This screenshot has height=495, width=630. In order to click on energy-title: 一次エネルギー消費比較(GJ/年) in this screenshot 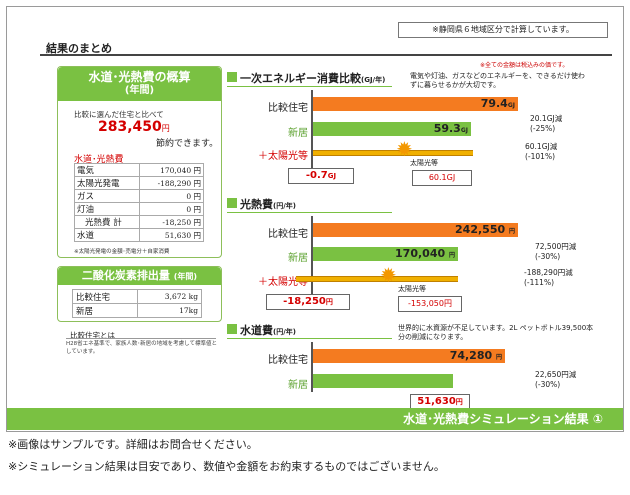, I will do `click(312, 78)`.